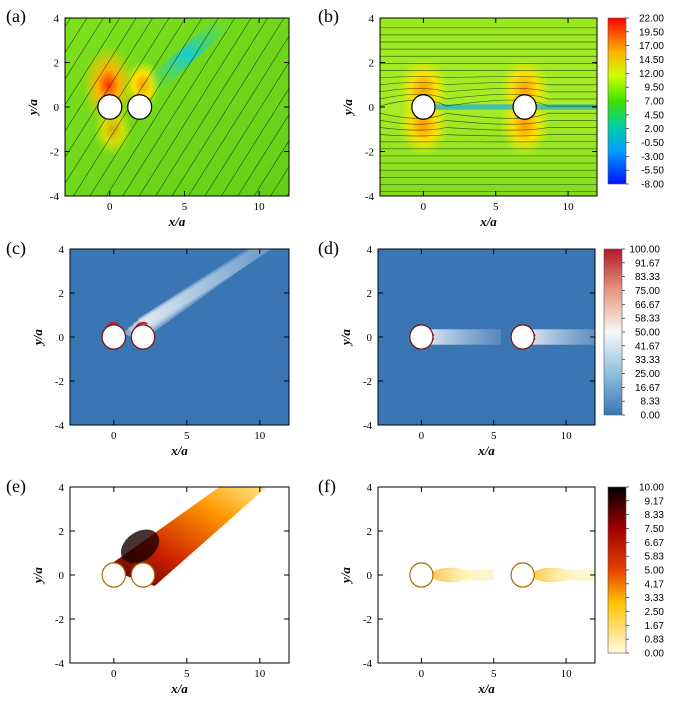 The width and height of the screenshot is (673, 702). Describe the element at coordinates (55, 197) in the screenshot. I see `y-tick-label: -4` at that location.